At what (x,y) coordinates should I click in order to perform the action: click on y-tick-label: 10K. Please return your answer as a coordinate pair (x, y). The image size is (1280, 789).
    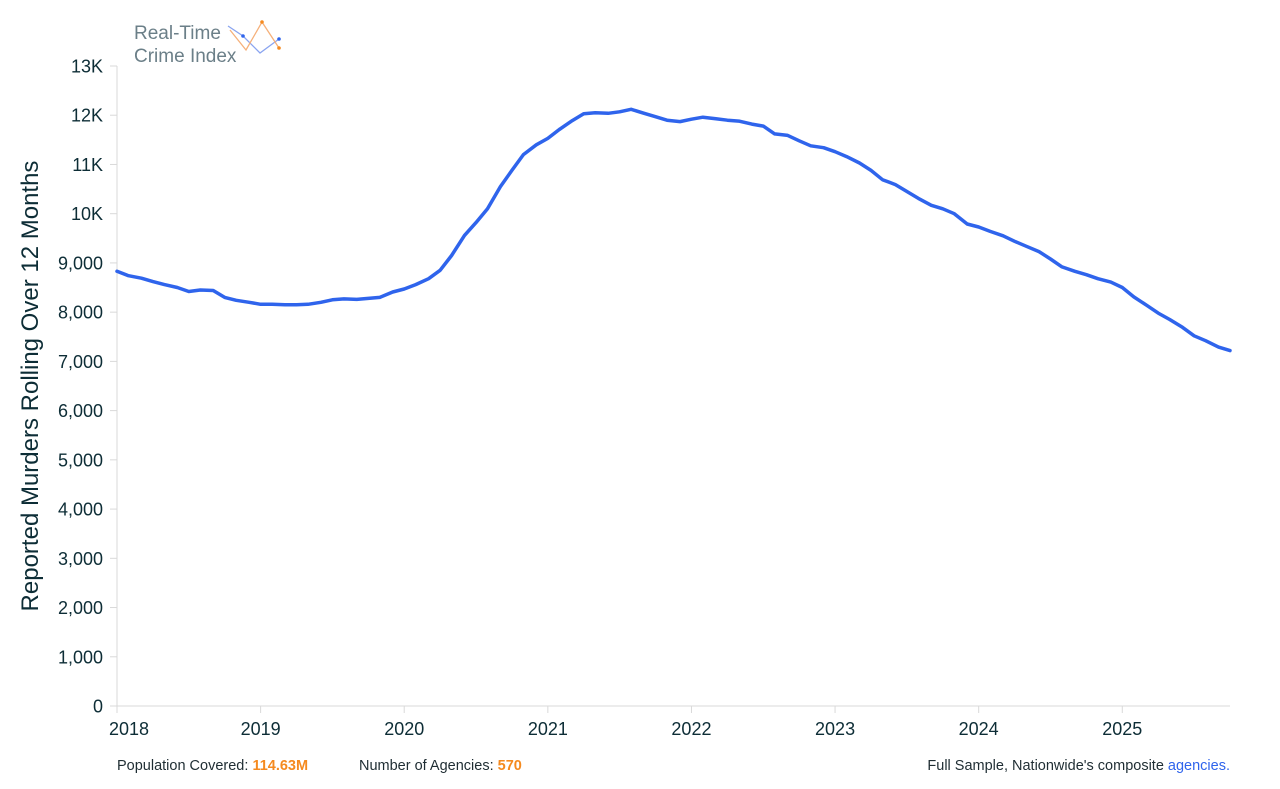
    Looking at the image, I should click on (87, 214).